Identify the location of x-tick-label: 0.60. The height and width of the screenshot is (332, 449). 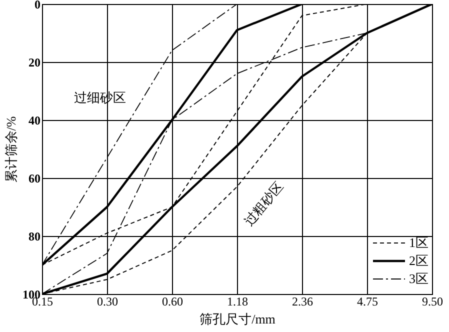
(172, 301).